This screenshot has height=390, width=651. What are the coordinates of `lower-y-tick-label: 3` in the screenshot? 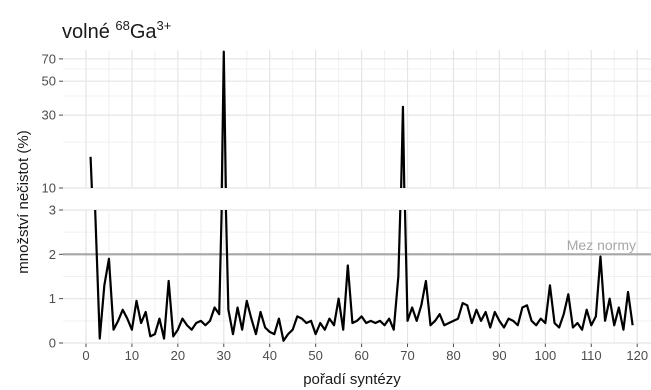 It's located at (52, 210).